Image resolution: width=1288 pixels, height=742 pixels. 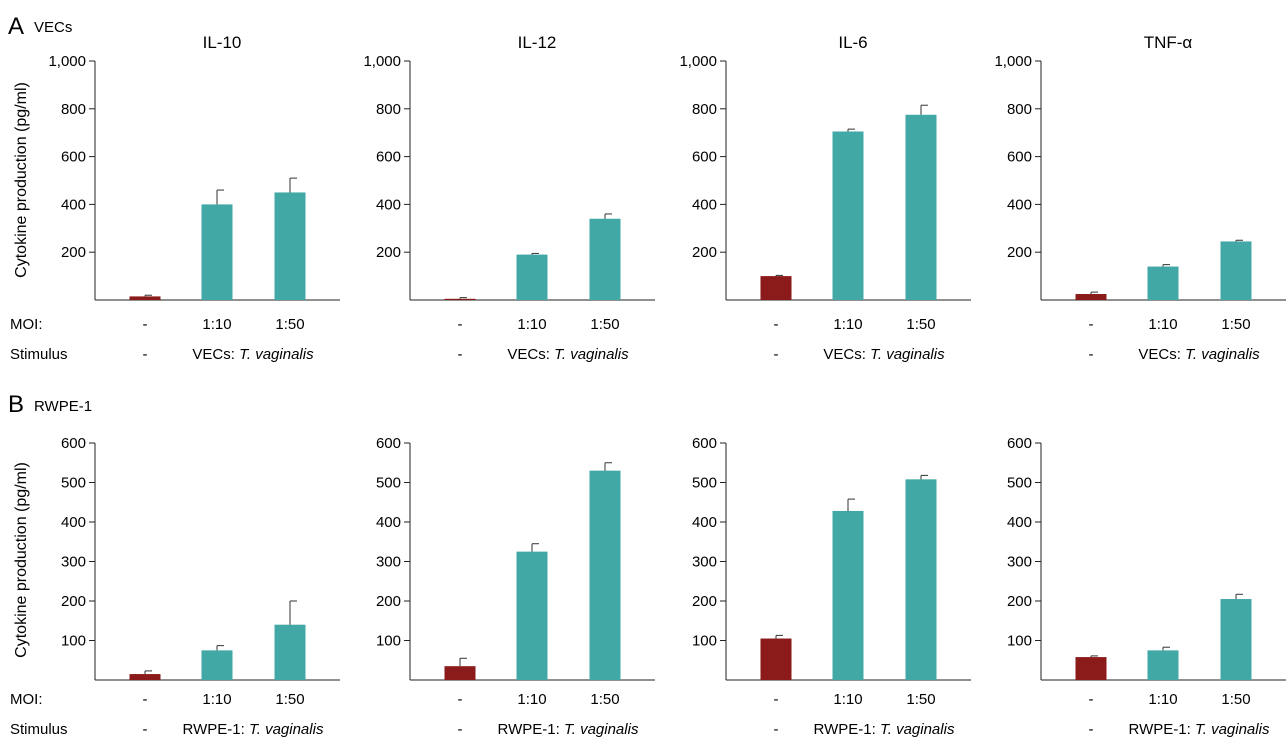 I want to click on section-label-b: RWPE-1, so click(x=63, y=406).